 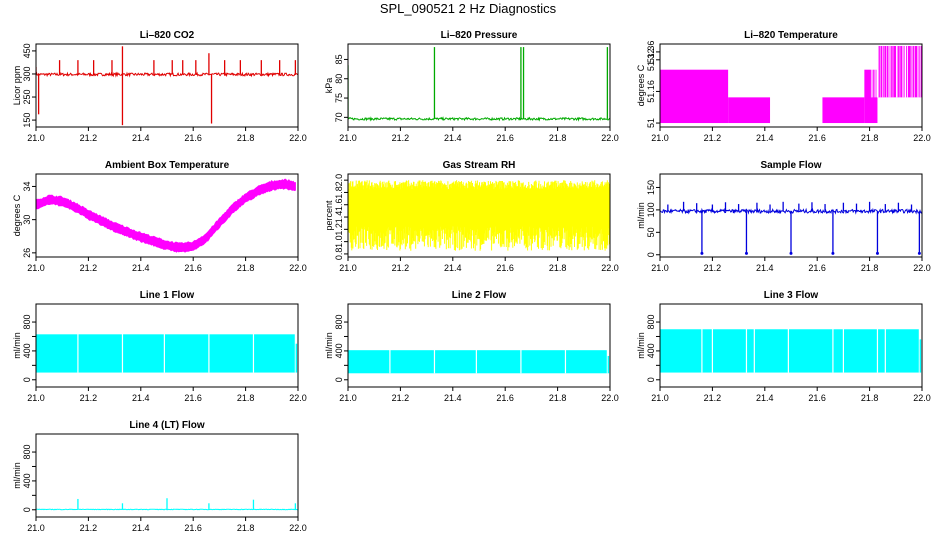 I want to click on y-tick-label: 1.8, so click(x=339, y=192).